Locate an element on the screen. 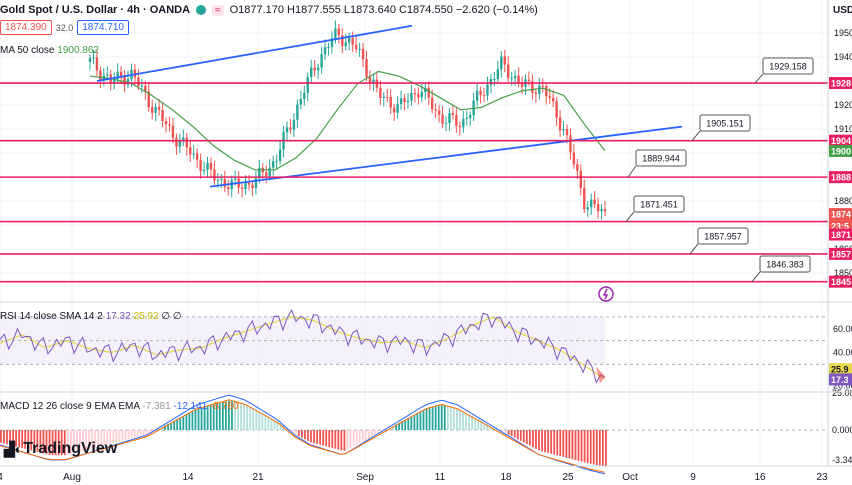 This screenshot has height=485, width=852. time-tick-label: 4 is located at coordinates (1, 477).